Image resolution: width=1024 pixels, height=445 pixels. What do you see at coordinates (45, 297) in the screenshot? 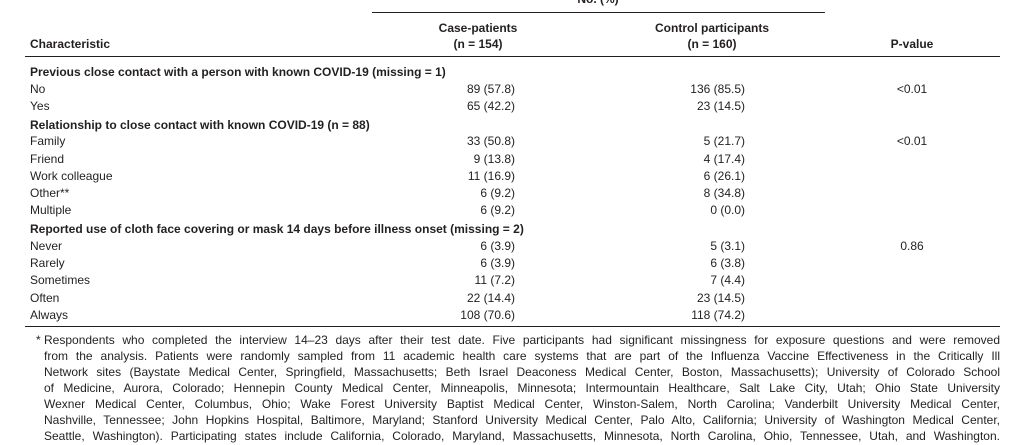
I see `row-label: Often` at bounding box center [45, 297].